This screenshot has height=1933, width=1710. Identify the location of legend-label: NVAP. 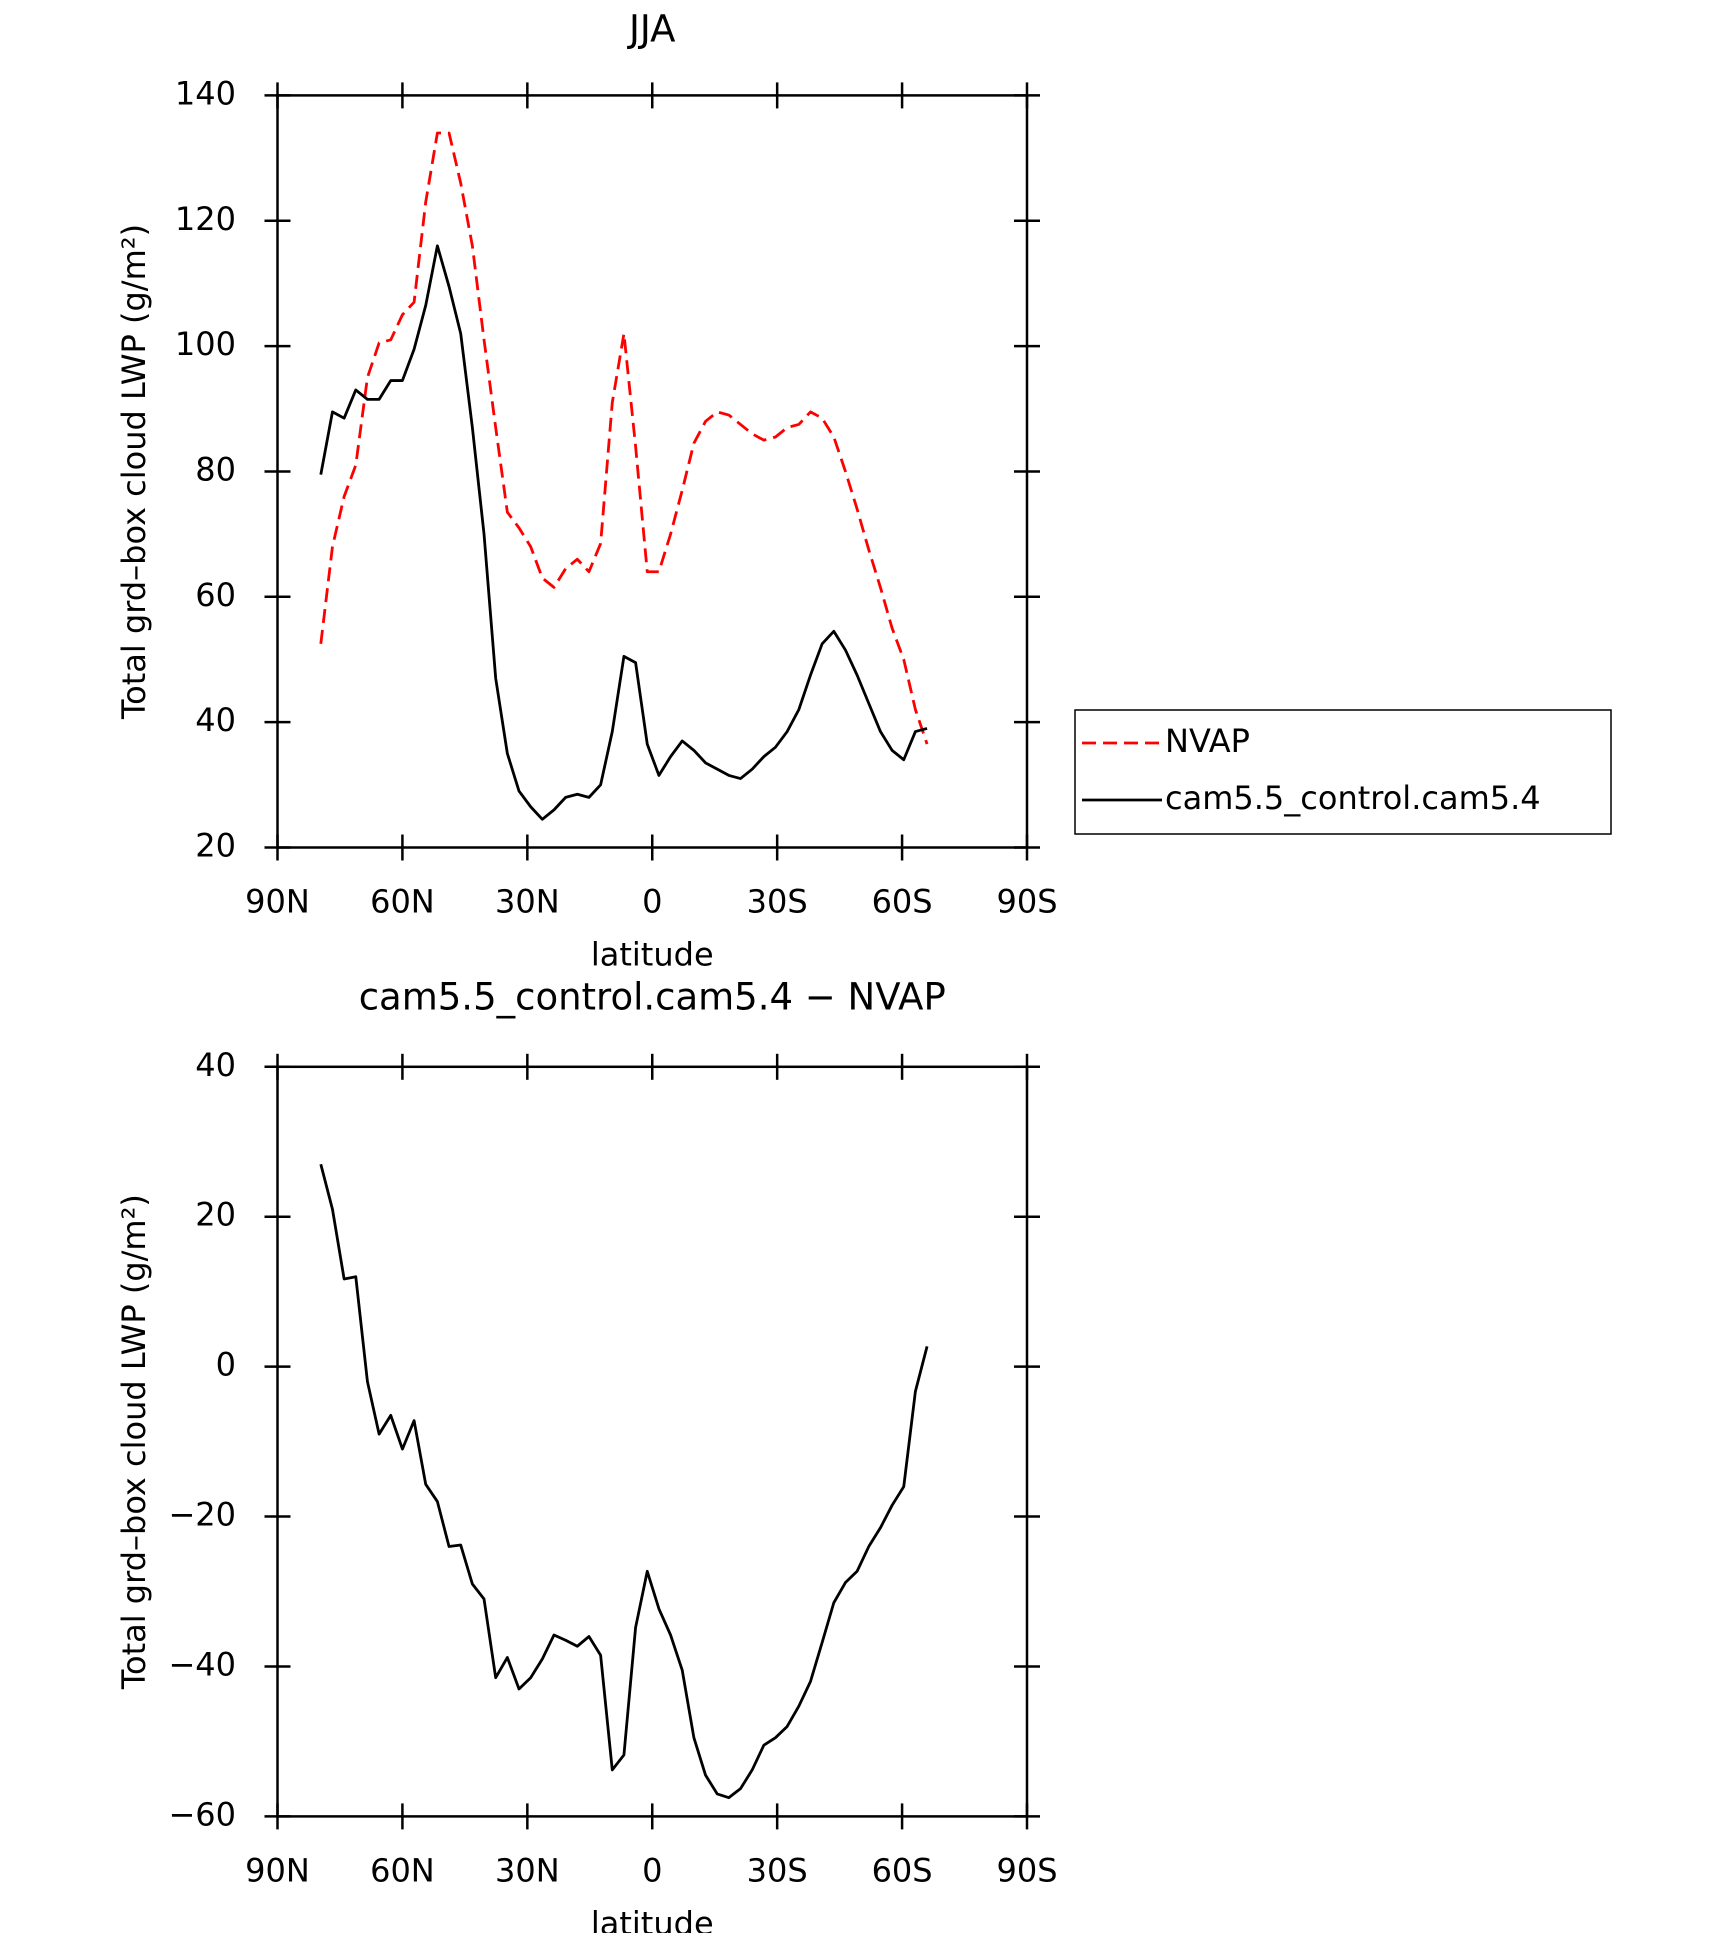
(1207, 741).